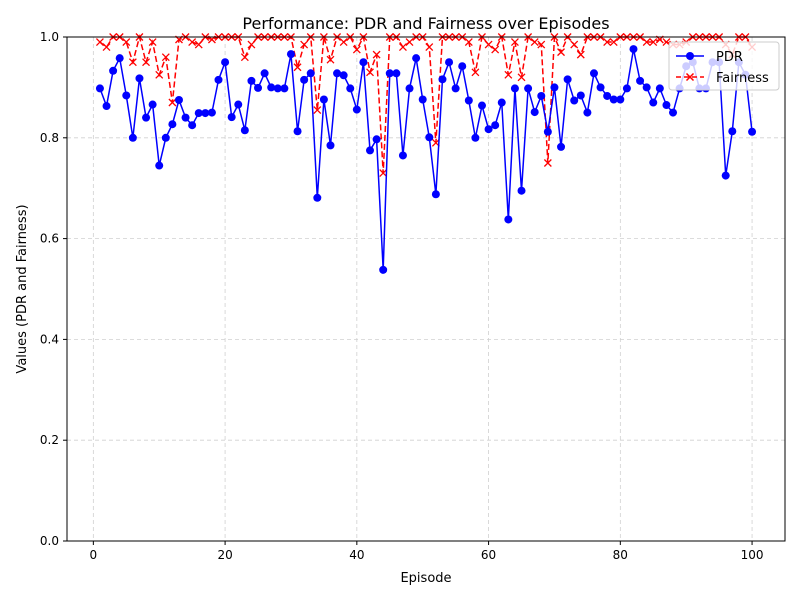 The height and width of the screenshot is (600, 800). Describe the element at coordinates (224, 555) in the screenshot. I see `x-tick-label: 20` at that location.